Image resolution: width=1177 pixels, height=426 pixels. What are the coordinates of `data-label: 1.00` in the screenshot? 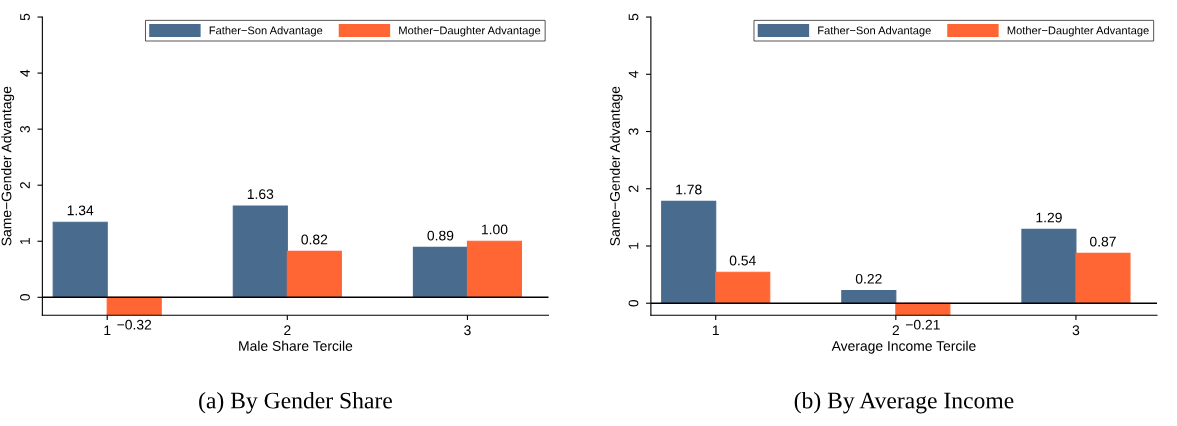 It's located at (494, 229).